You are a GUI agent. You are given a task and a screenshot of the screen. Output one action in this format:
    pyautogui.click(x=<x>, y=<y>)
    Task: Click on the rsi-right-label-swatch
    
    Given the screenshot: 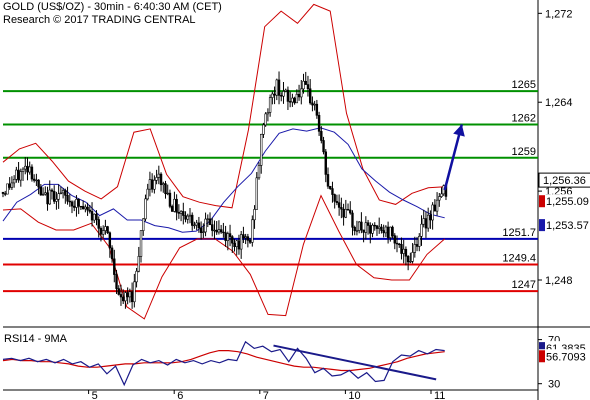 What is the action you would take?
    pyautogui.click(x=542, y=348)
    